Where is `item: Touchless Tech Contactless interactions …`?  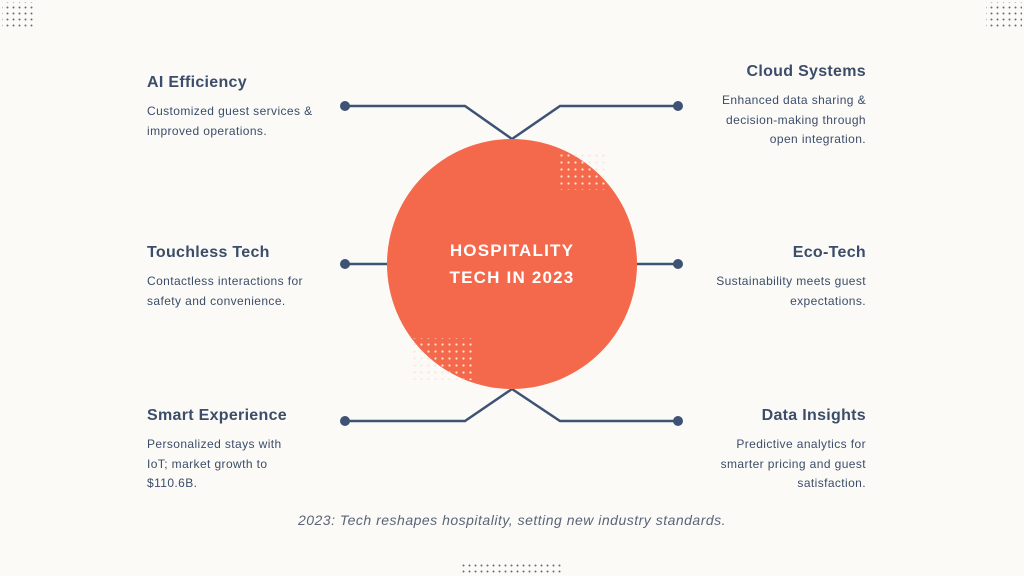 item: Touchless Tech Contactless interactions … is located at coordinates (237, 277).